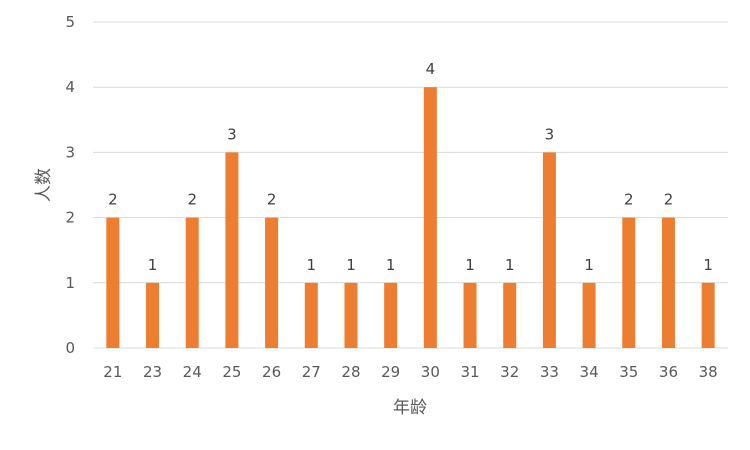  Describe the element at coordinates (44, 185) in the screenshot. I see `y-axis-title: 人数` at that location.